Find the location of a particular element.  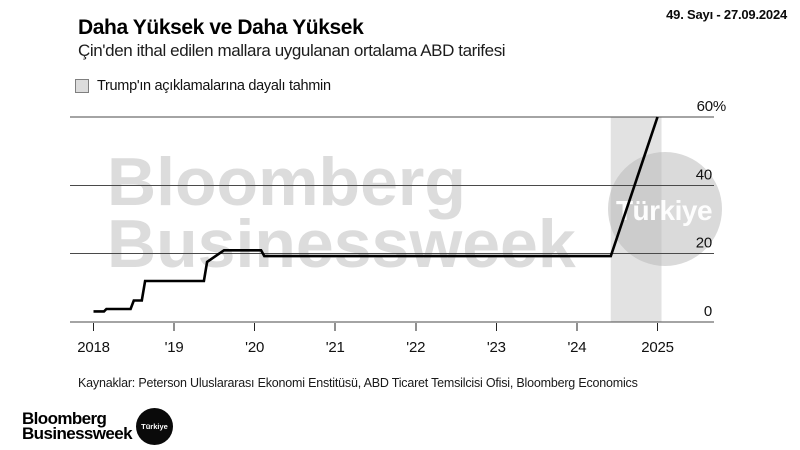

publisher-logo-line1: Bloomberg is located at coordinates (64, 418).